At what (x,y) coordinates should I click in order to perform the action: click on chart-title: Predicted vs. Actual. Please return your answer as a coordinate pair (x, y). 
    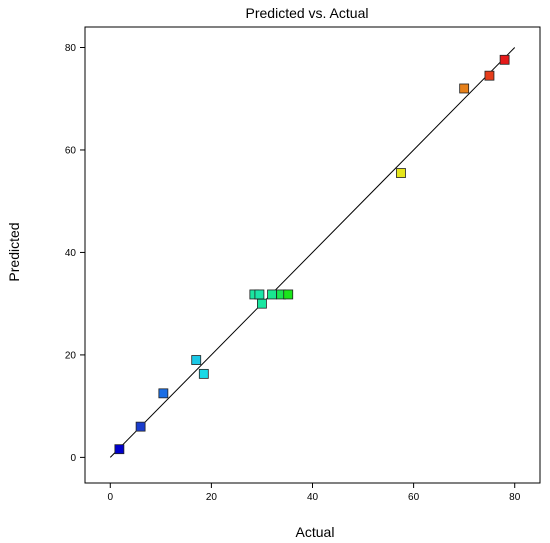
    Looking at the image, I should click on (307, 13).